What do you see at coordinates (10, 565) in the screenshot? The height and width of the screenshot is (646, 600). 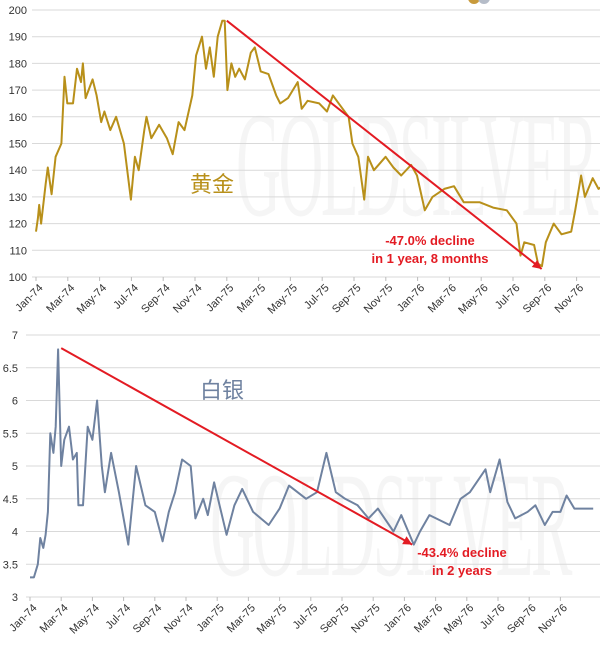 I see `y-tick-label: 3.5` at bounding box center [10, 565].